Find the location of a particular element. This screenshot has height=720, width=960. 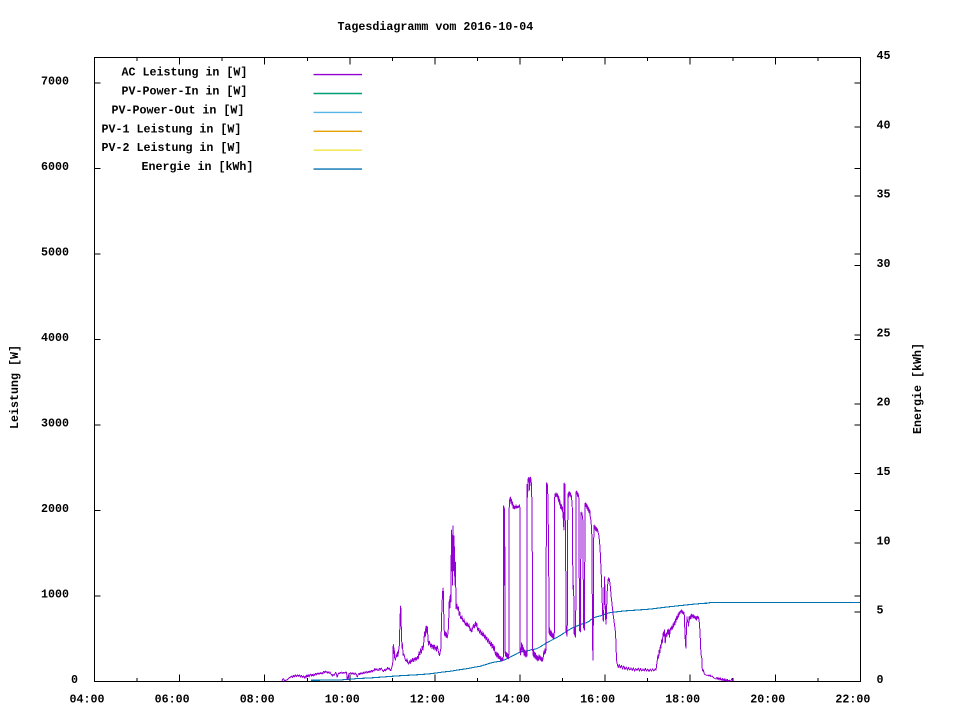

svg-text: 15 is located at coordinates (884, 472).